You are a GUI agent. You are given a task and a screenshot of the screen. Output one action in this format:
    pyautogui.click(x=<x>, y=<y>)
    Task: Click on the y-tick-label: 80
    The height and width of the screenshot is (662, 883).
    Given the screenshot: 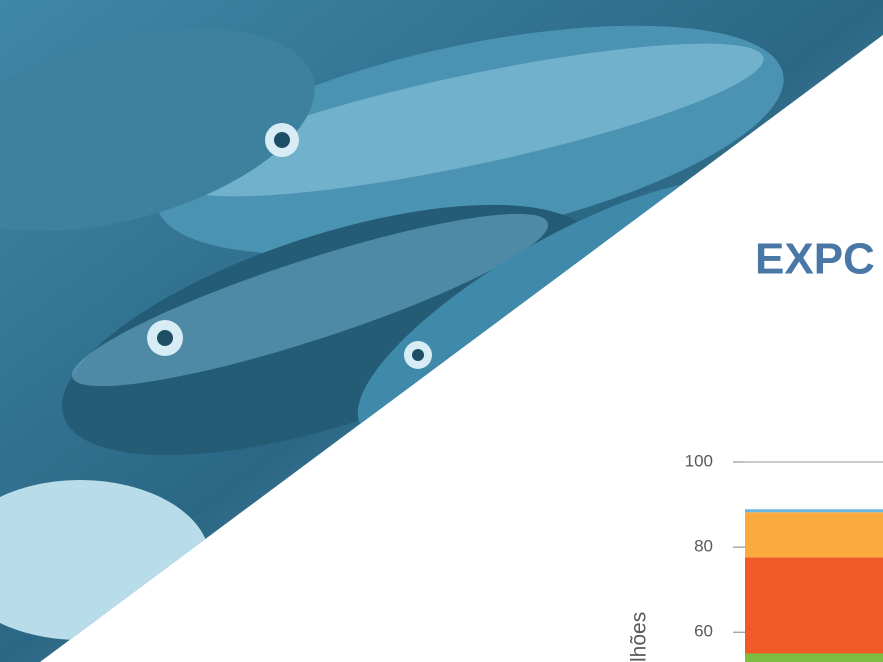 What is the action you would take?
    pyautogui.click(x=703, y=546)
    